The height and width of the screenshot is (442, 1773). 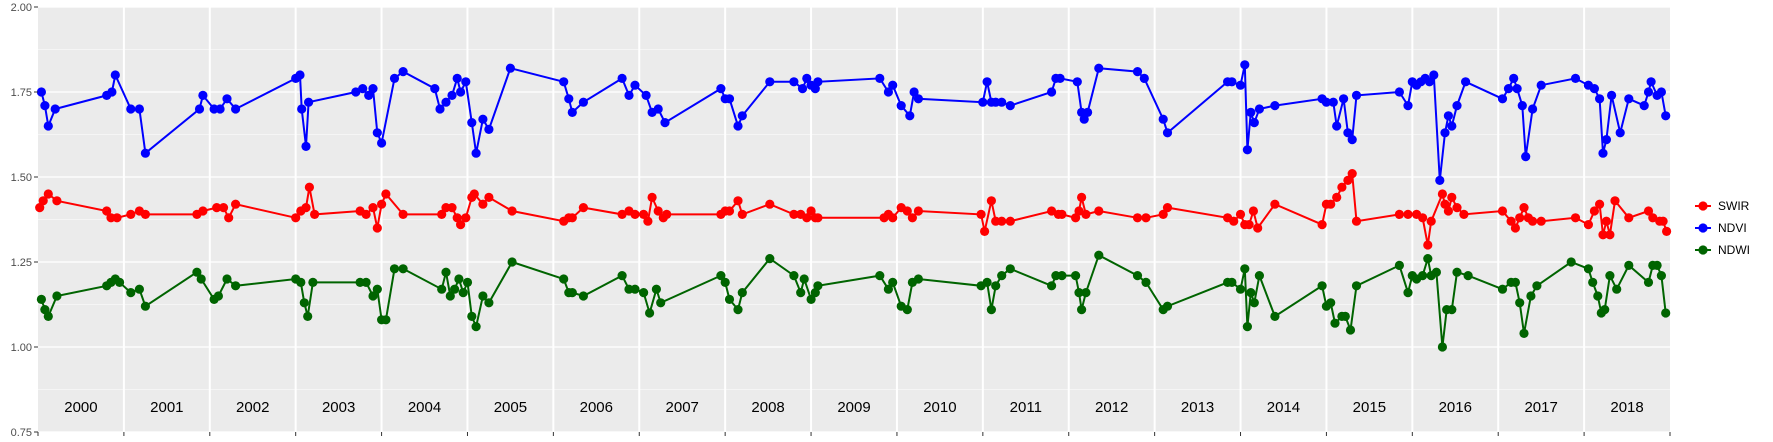 I want to click on legend-key-point-ndwi, so click(x=1703, y=250).